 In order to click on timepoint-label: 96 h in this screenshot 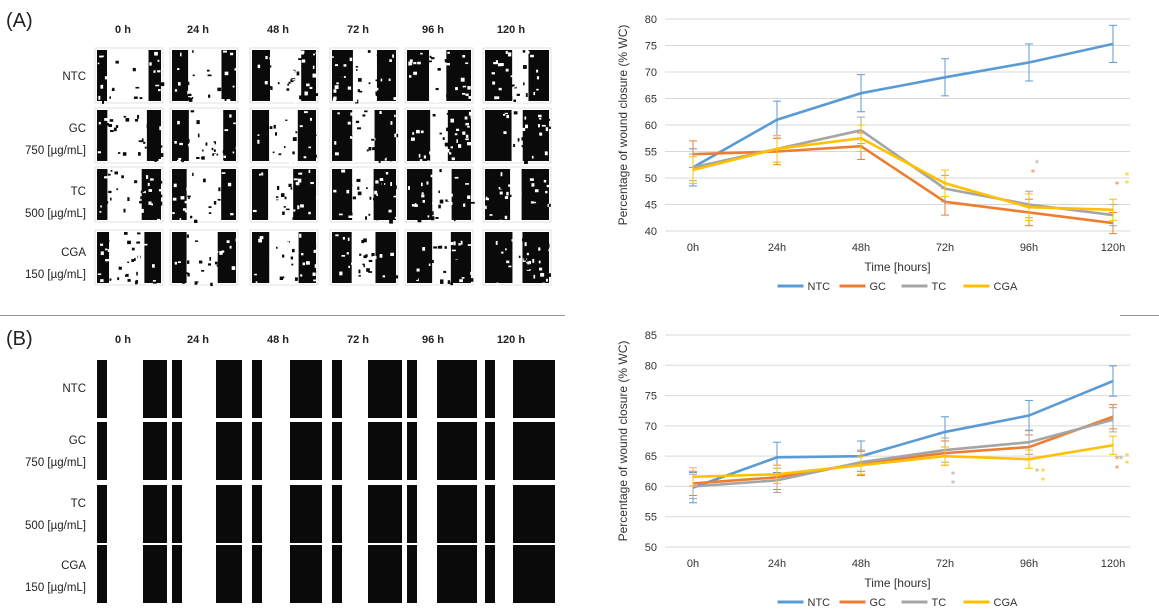, I will do `click(432, 30)`.